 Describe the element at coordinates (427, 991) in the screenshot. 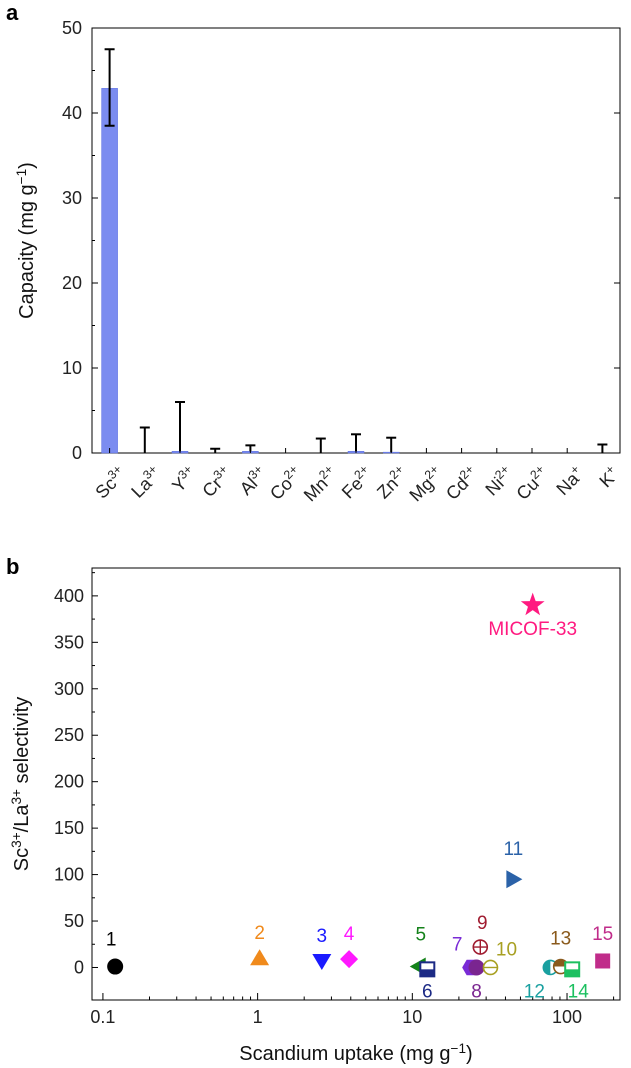

I see `point-label-6: 6` at that location.